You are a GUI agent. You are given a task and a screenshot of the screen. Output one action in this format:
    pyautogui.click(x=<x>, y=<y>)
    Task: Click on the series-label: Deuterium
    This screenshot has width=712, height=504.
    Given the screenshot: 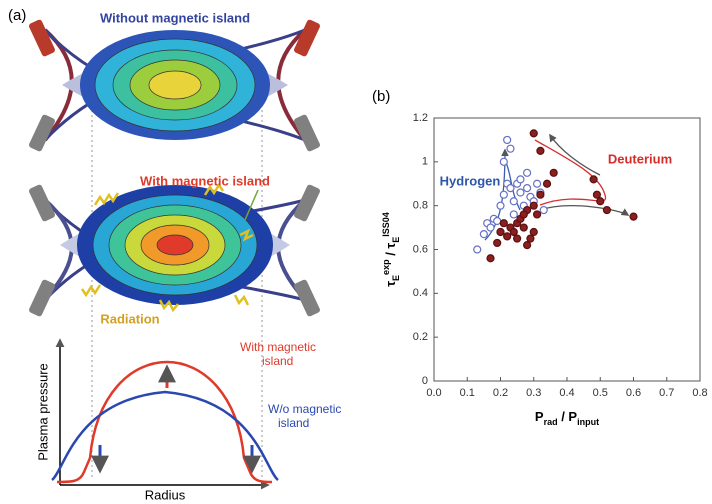 What is the action you would take?
    pyautogui.click(x=640, y=158)
    